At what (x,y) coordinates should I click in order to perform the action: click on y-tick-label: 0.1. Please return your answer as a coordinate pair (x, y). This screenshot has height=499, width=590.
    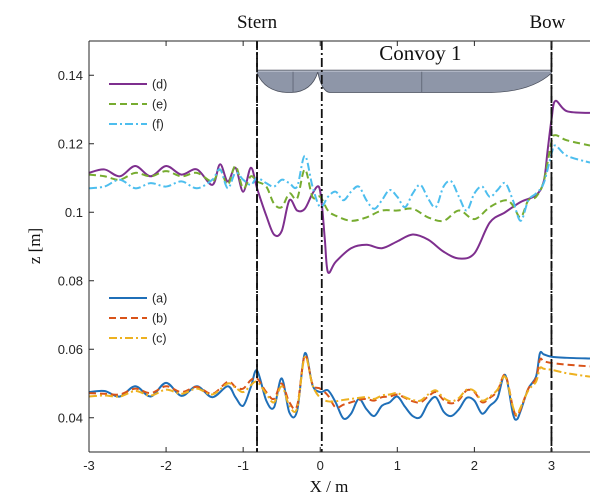
    Looking at the image, I should click on (74, 212).